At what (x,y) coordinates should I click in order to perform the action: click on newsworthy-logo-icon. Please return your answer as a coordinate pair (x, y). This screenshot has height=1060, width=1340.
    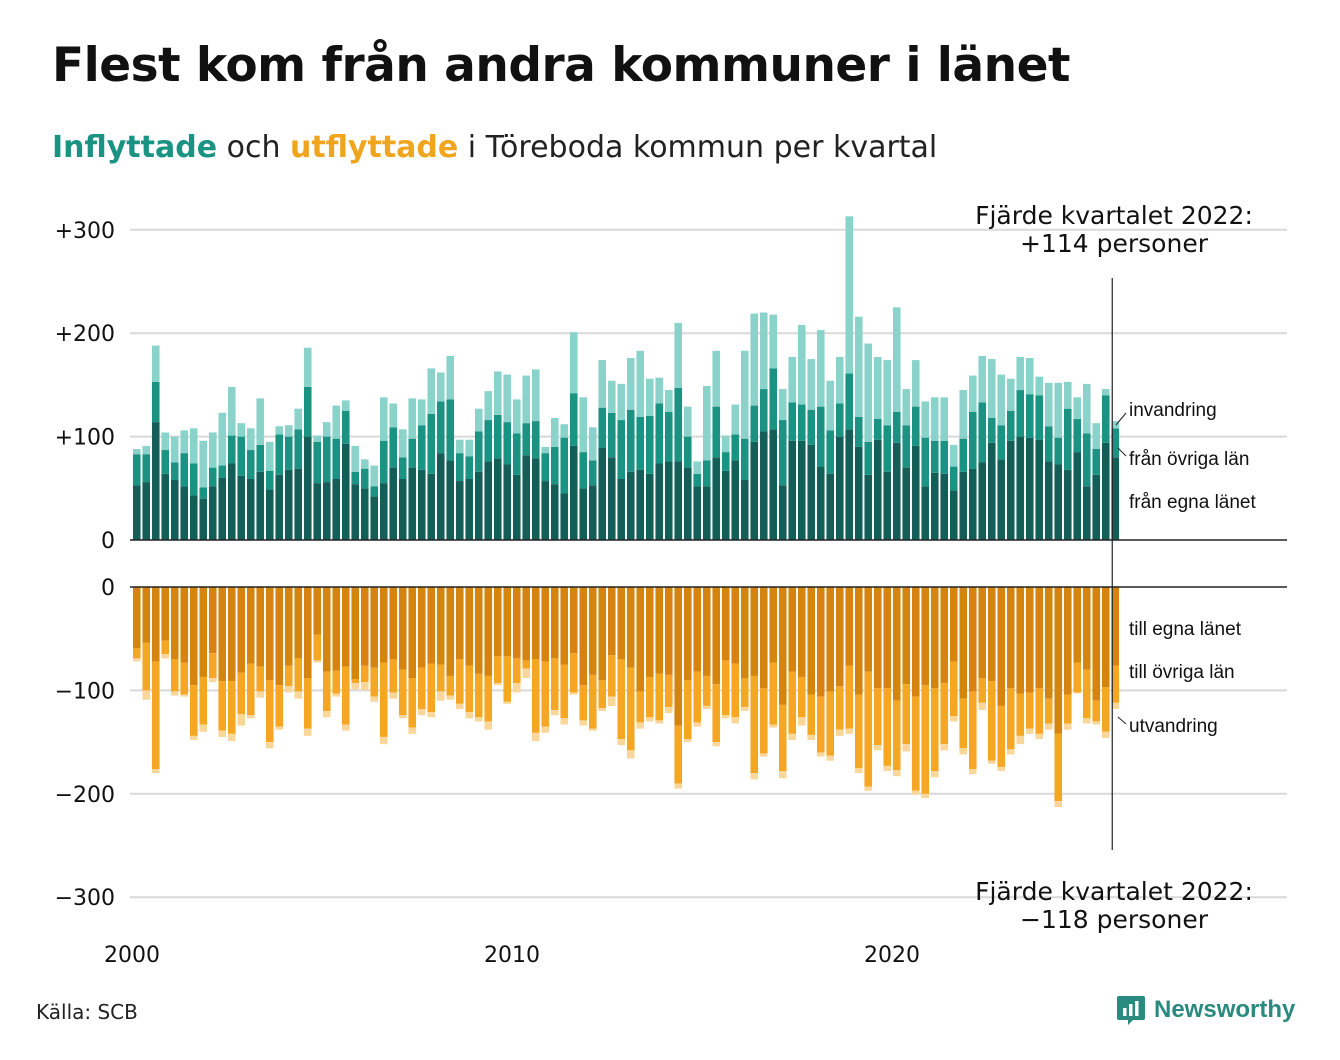
    Looking at the image, I should click on (1131, 1010).